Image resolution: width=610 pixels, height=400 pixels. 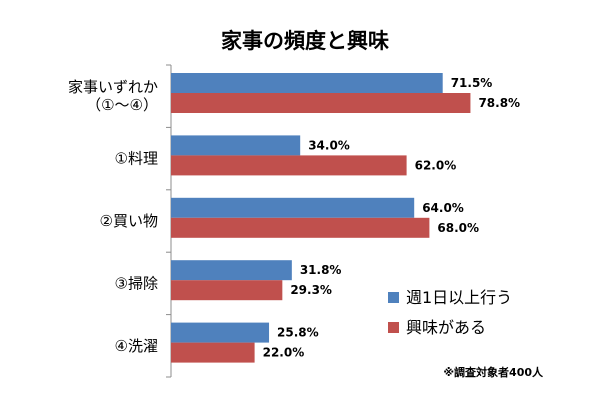 I want to click on legend-label: 興味がある, so click(x=446, y=327).